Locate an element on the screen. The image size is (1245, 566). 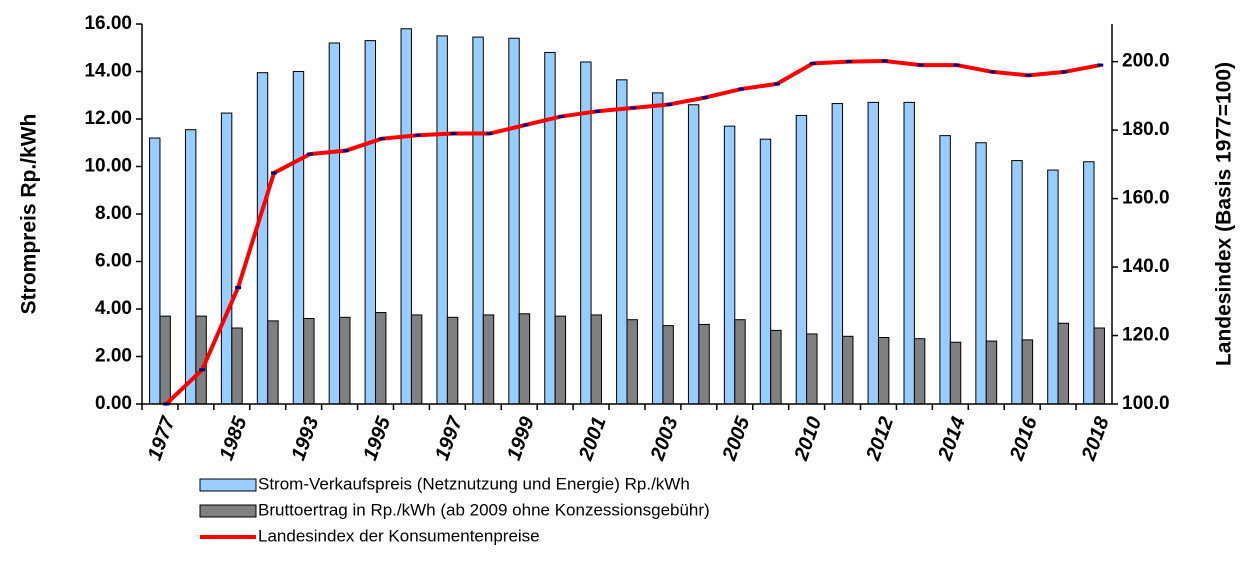
x-tick-label: 2010 is located at coordinates (808, 439).